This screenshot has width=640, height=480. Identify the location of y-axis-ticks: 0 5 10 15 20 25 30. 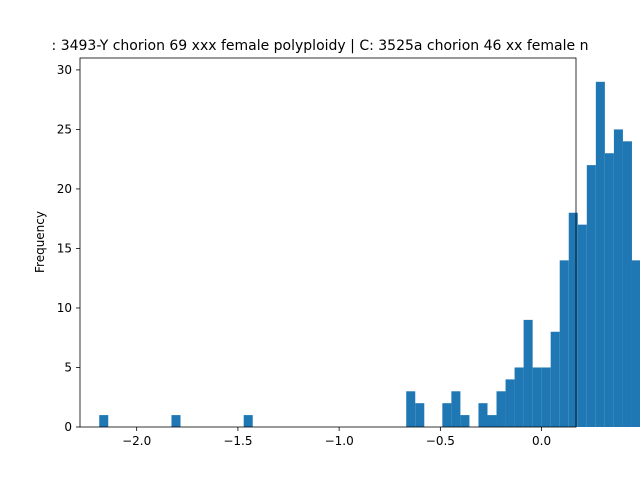
(68, 248).